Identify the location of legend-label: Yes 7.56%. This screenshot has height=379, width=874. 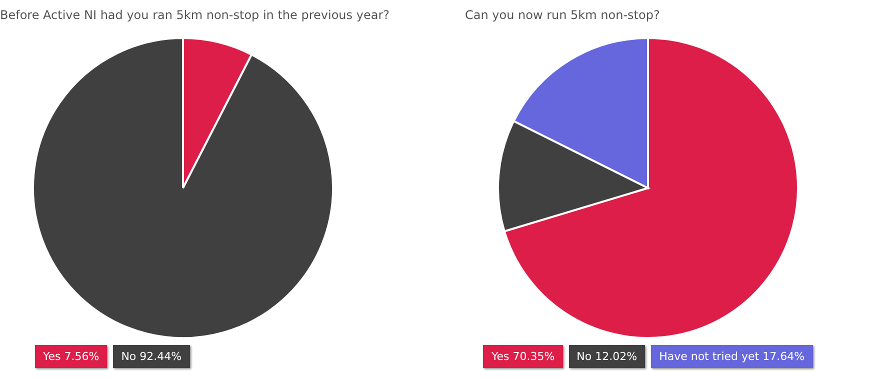
(75, 356).